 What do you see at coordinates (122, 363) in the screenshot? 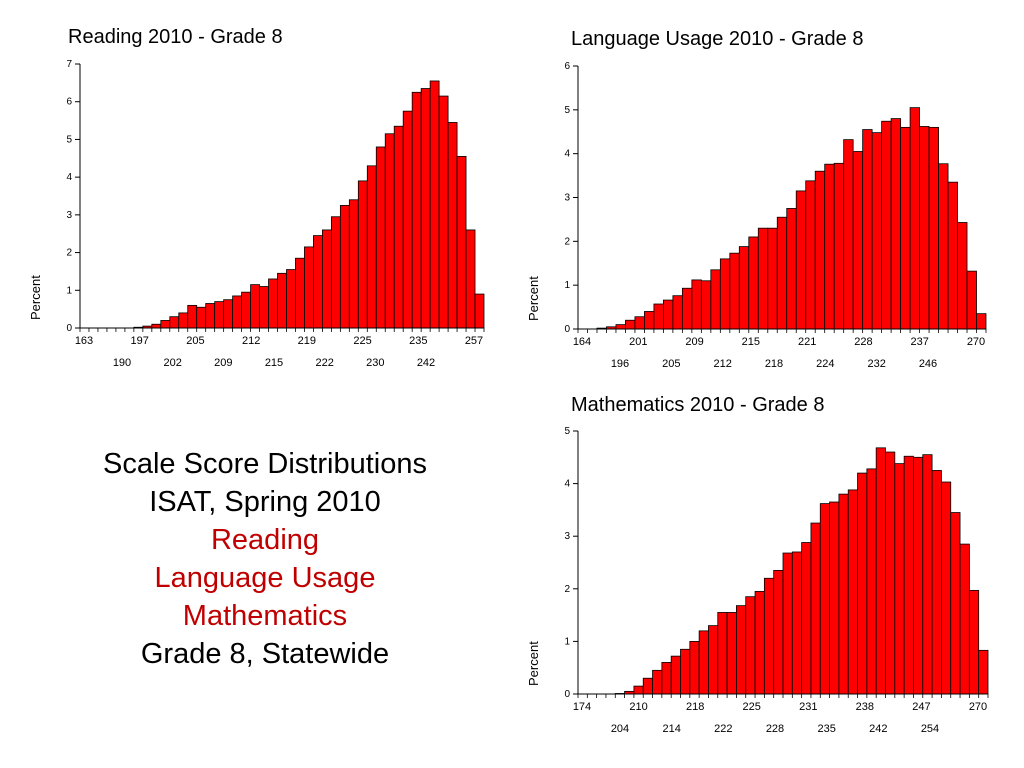
I see `x-tick-label: 190` at bounding box center [122, 363].